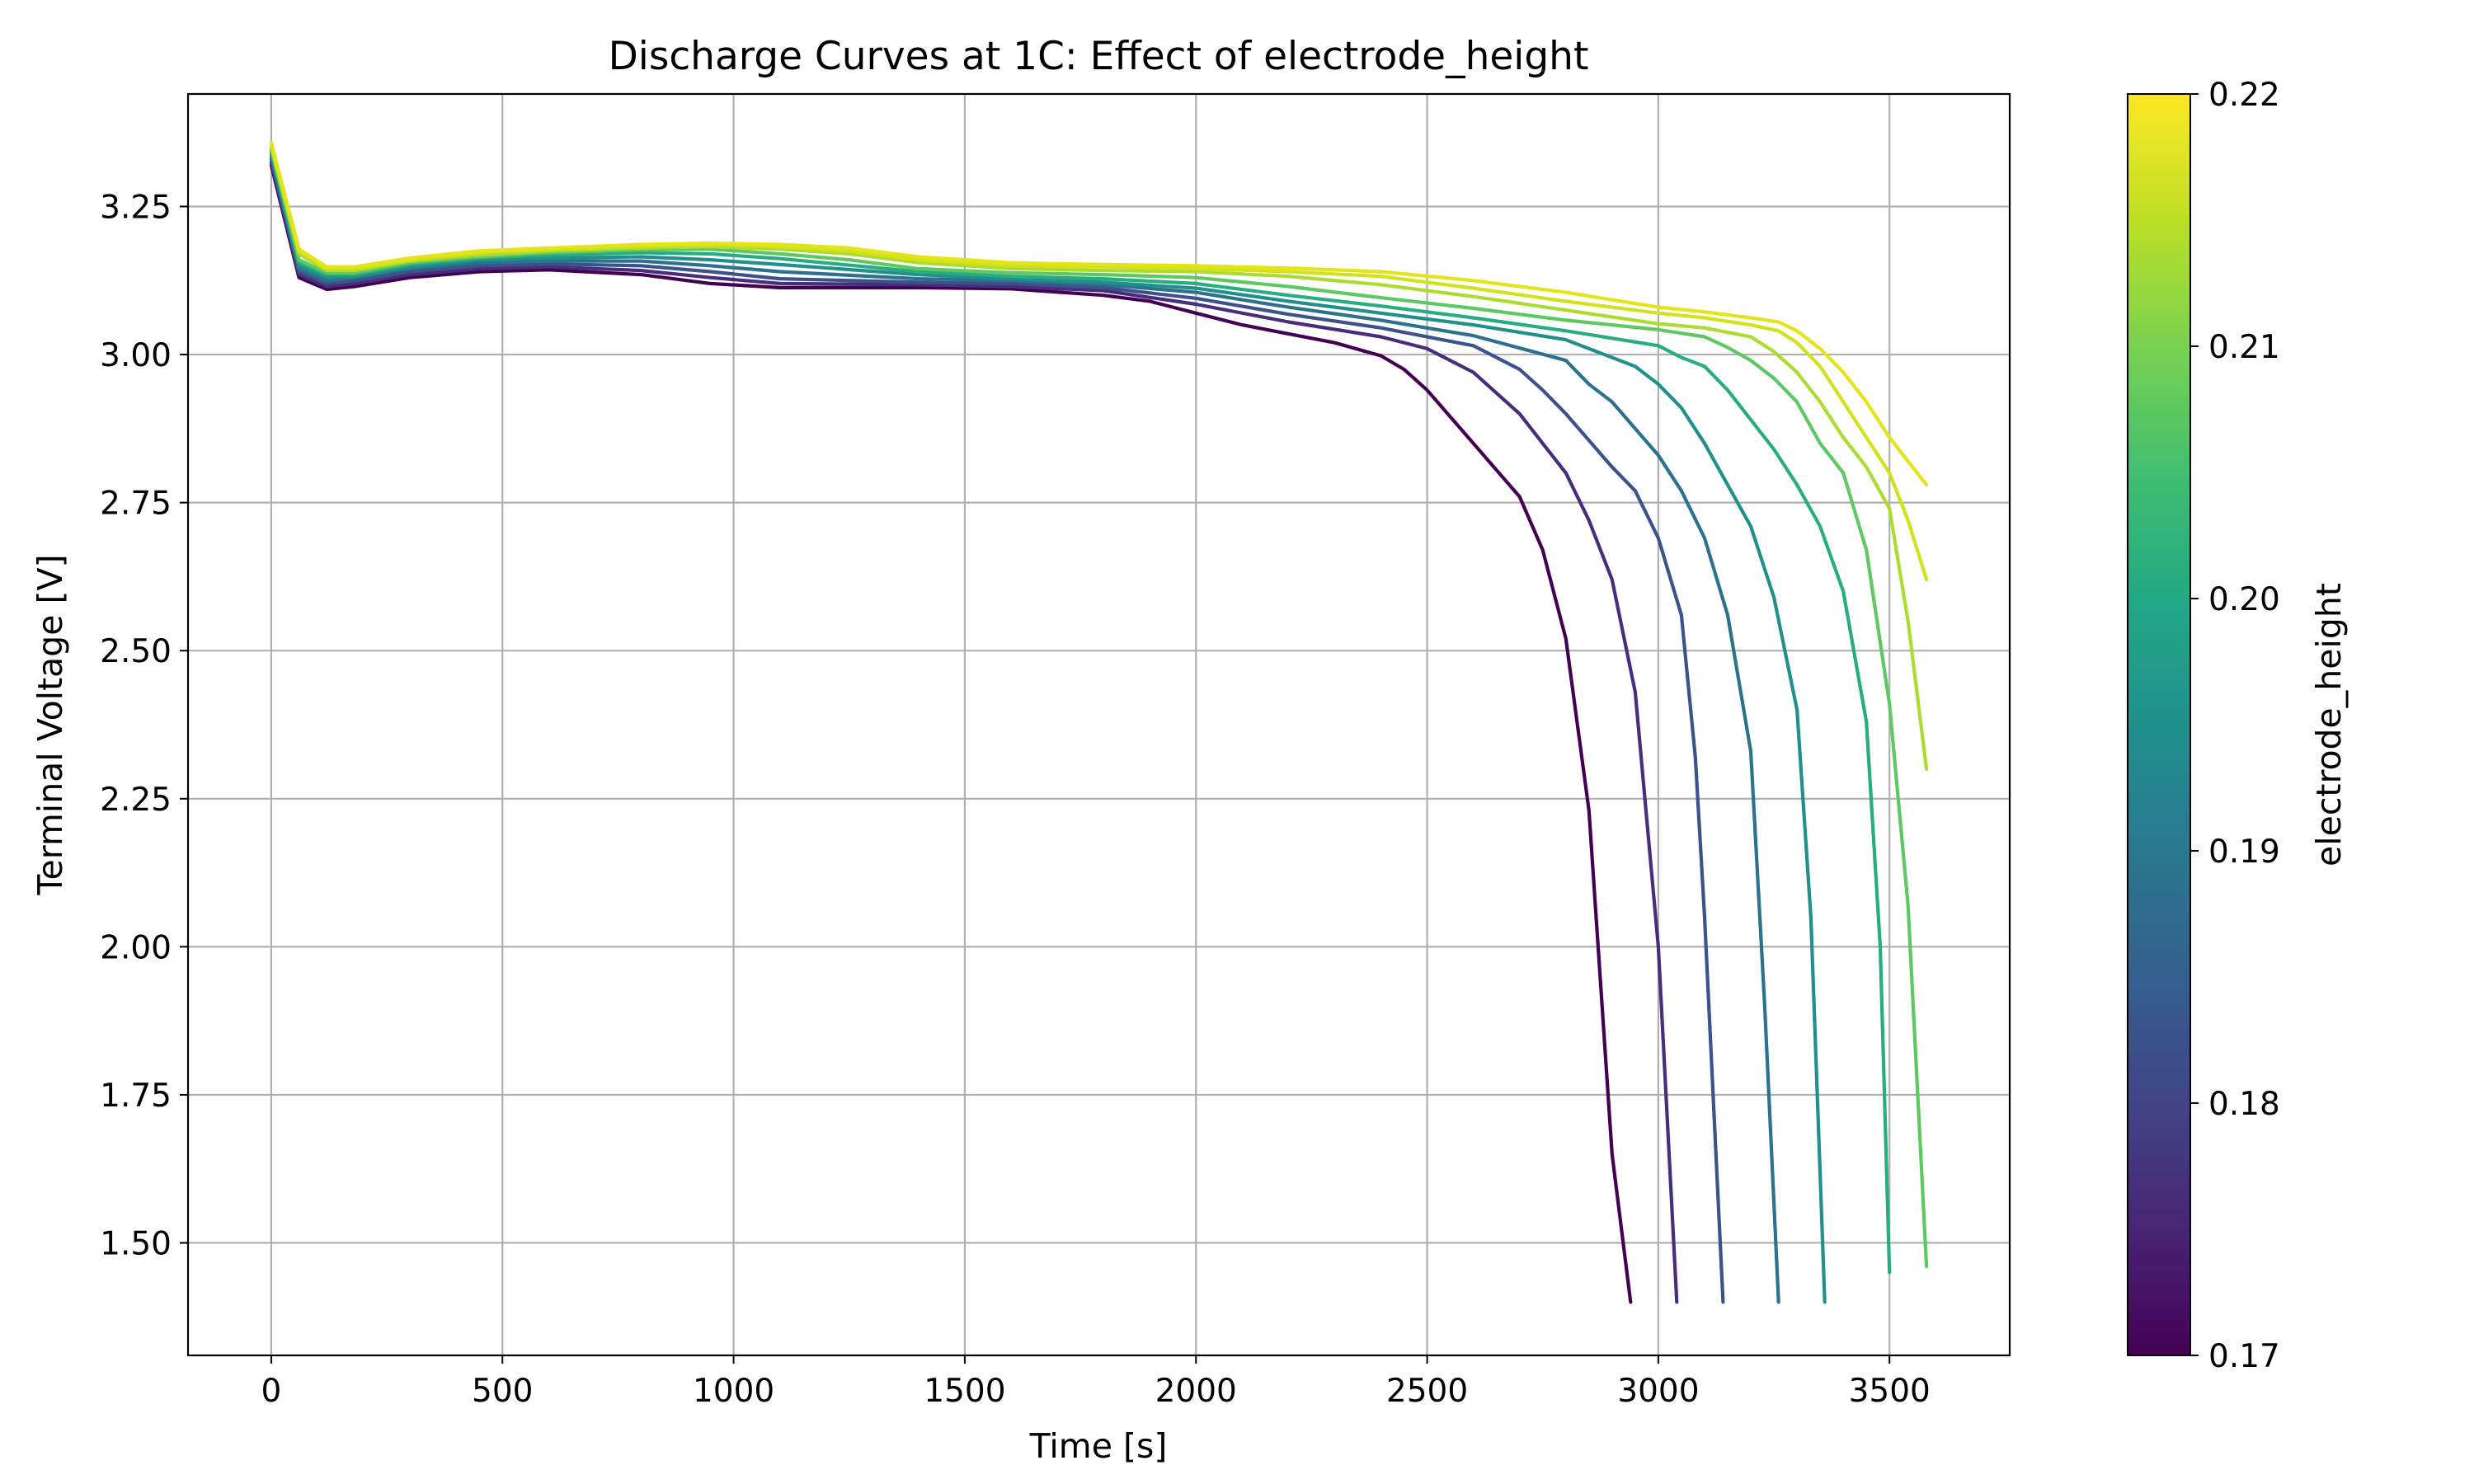 The height and width of the screenshot is (1484, 2474). I want to click on colorbar-tick-label: 0.22, so click(2244, 95).